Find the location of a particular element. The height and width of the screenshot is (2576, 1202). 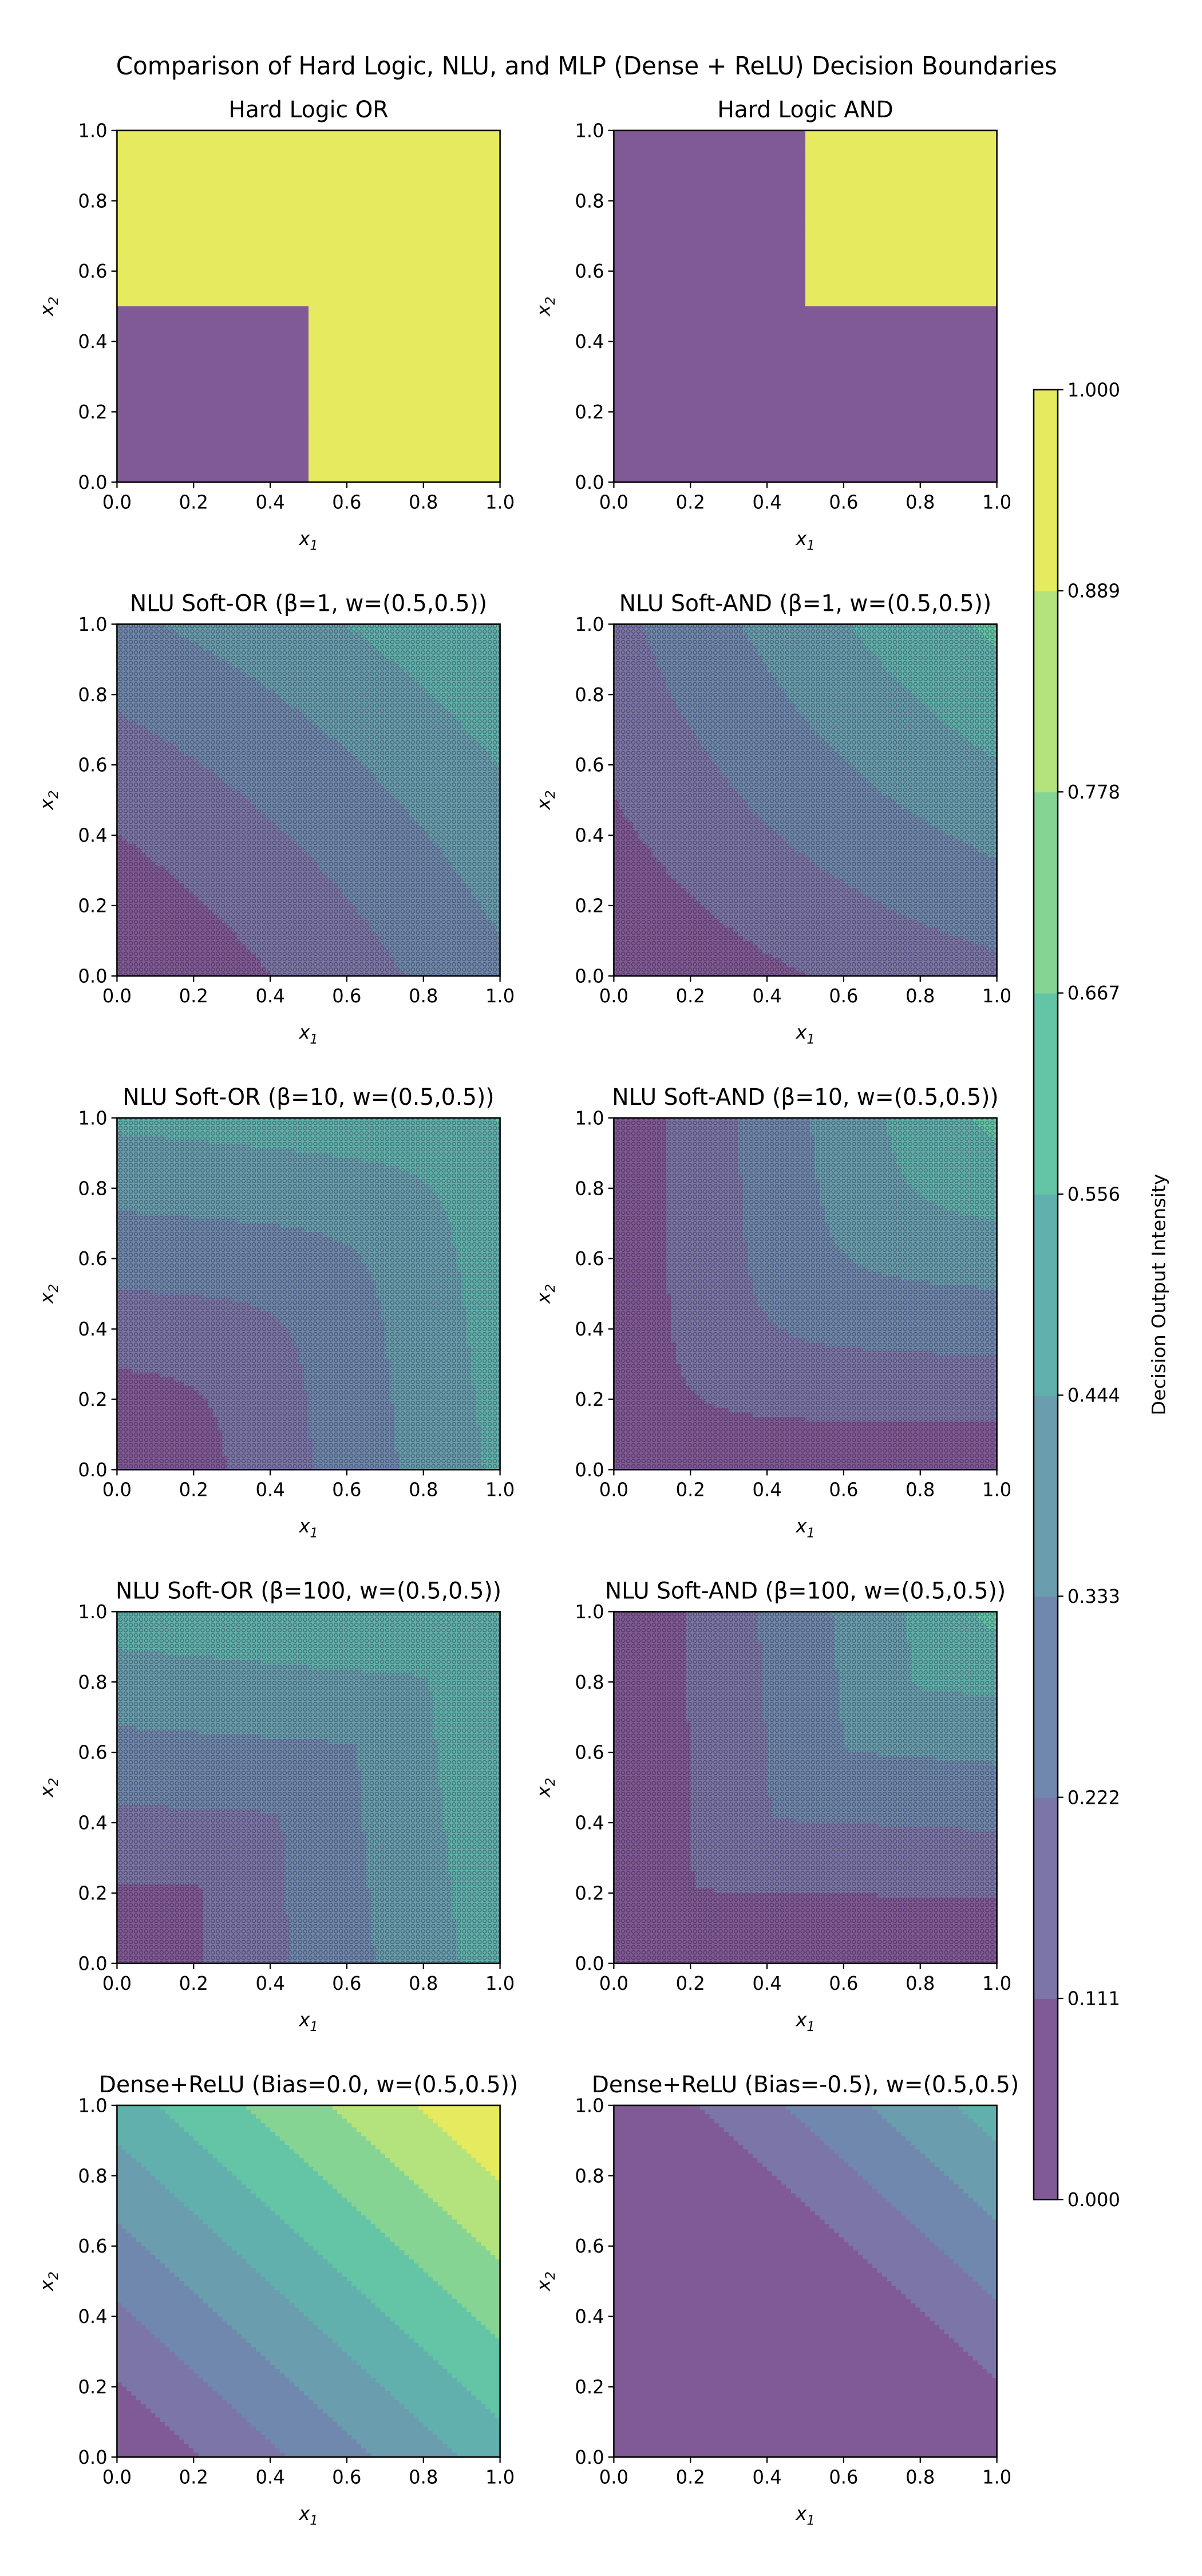

axes-frame is located at coordinates (308, 1788).